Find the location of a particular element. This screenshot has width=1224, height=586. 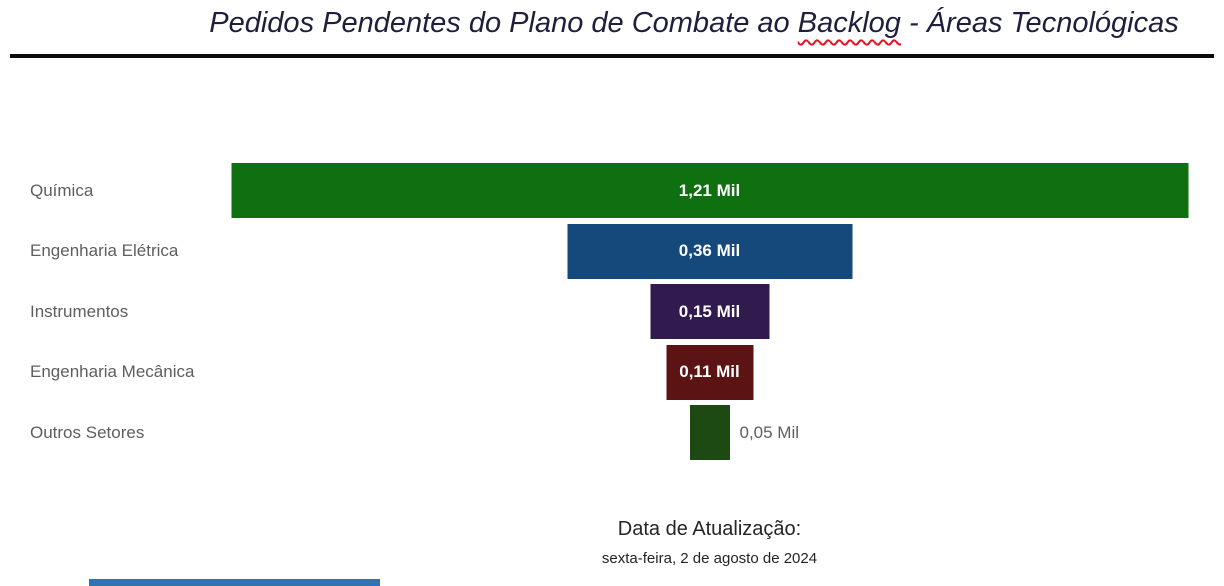

value-label: 0,11 Mil is located at coordinates (709, 371).